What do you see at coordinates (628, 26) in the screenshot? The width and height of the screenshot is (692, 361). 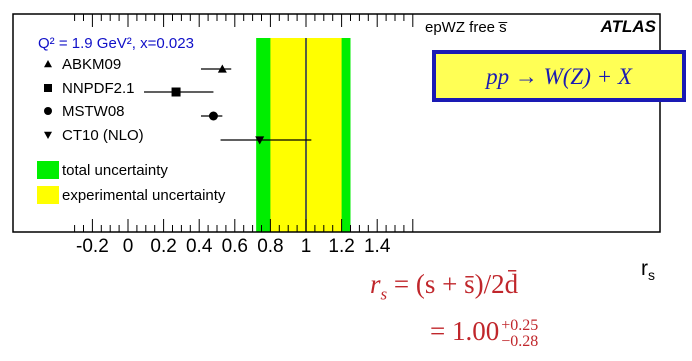 I see `atlas-label: ATLAS` at bounding box center [628, 26].